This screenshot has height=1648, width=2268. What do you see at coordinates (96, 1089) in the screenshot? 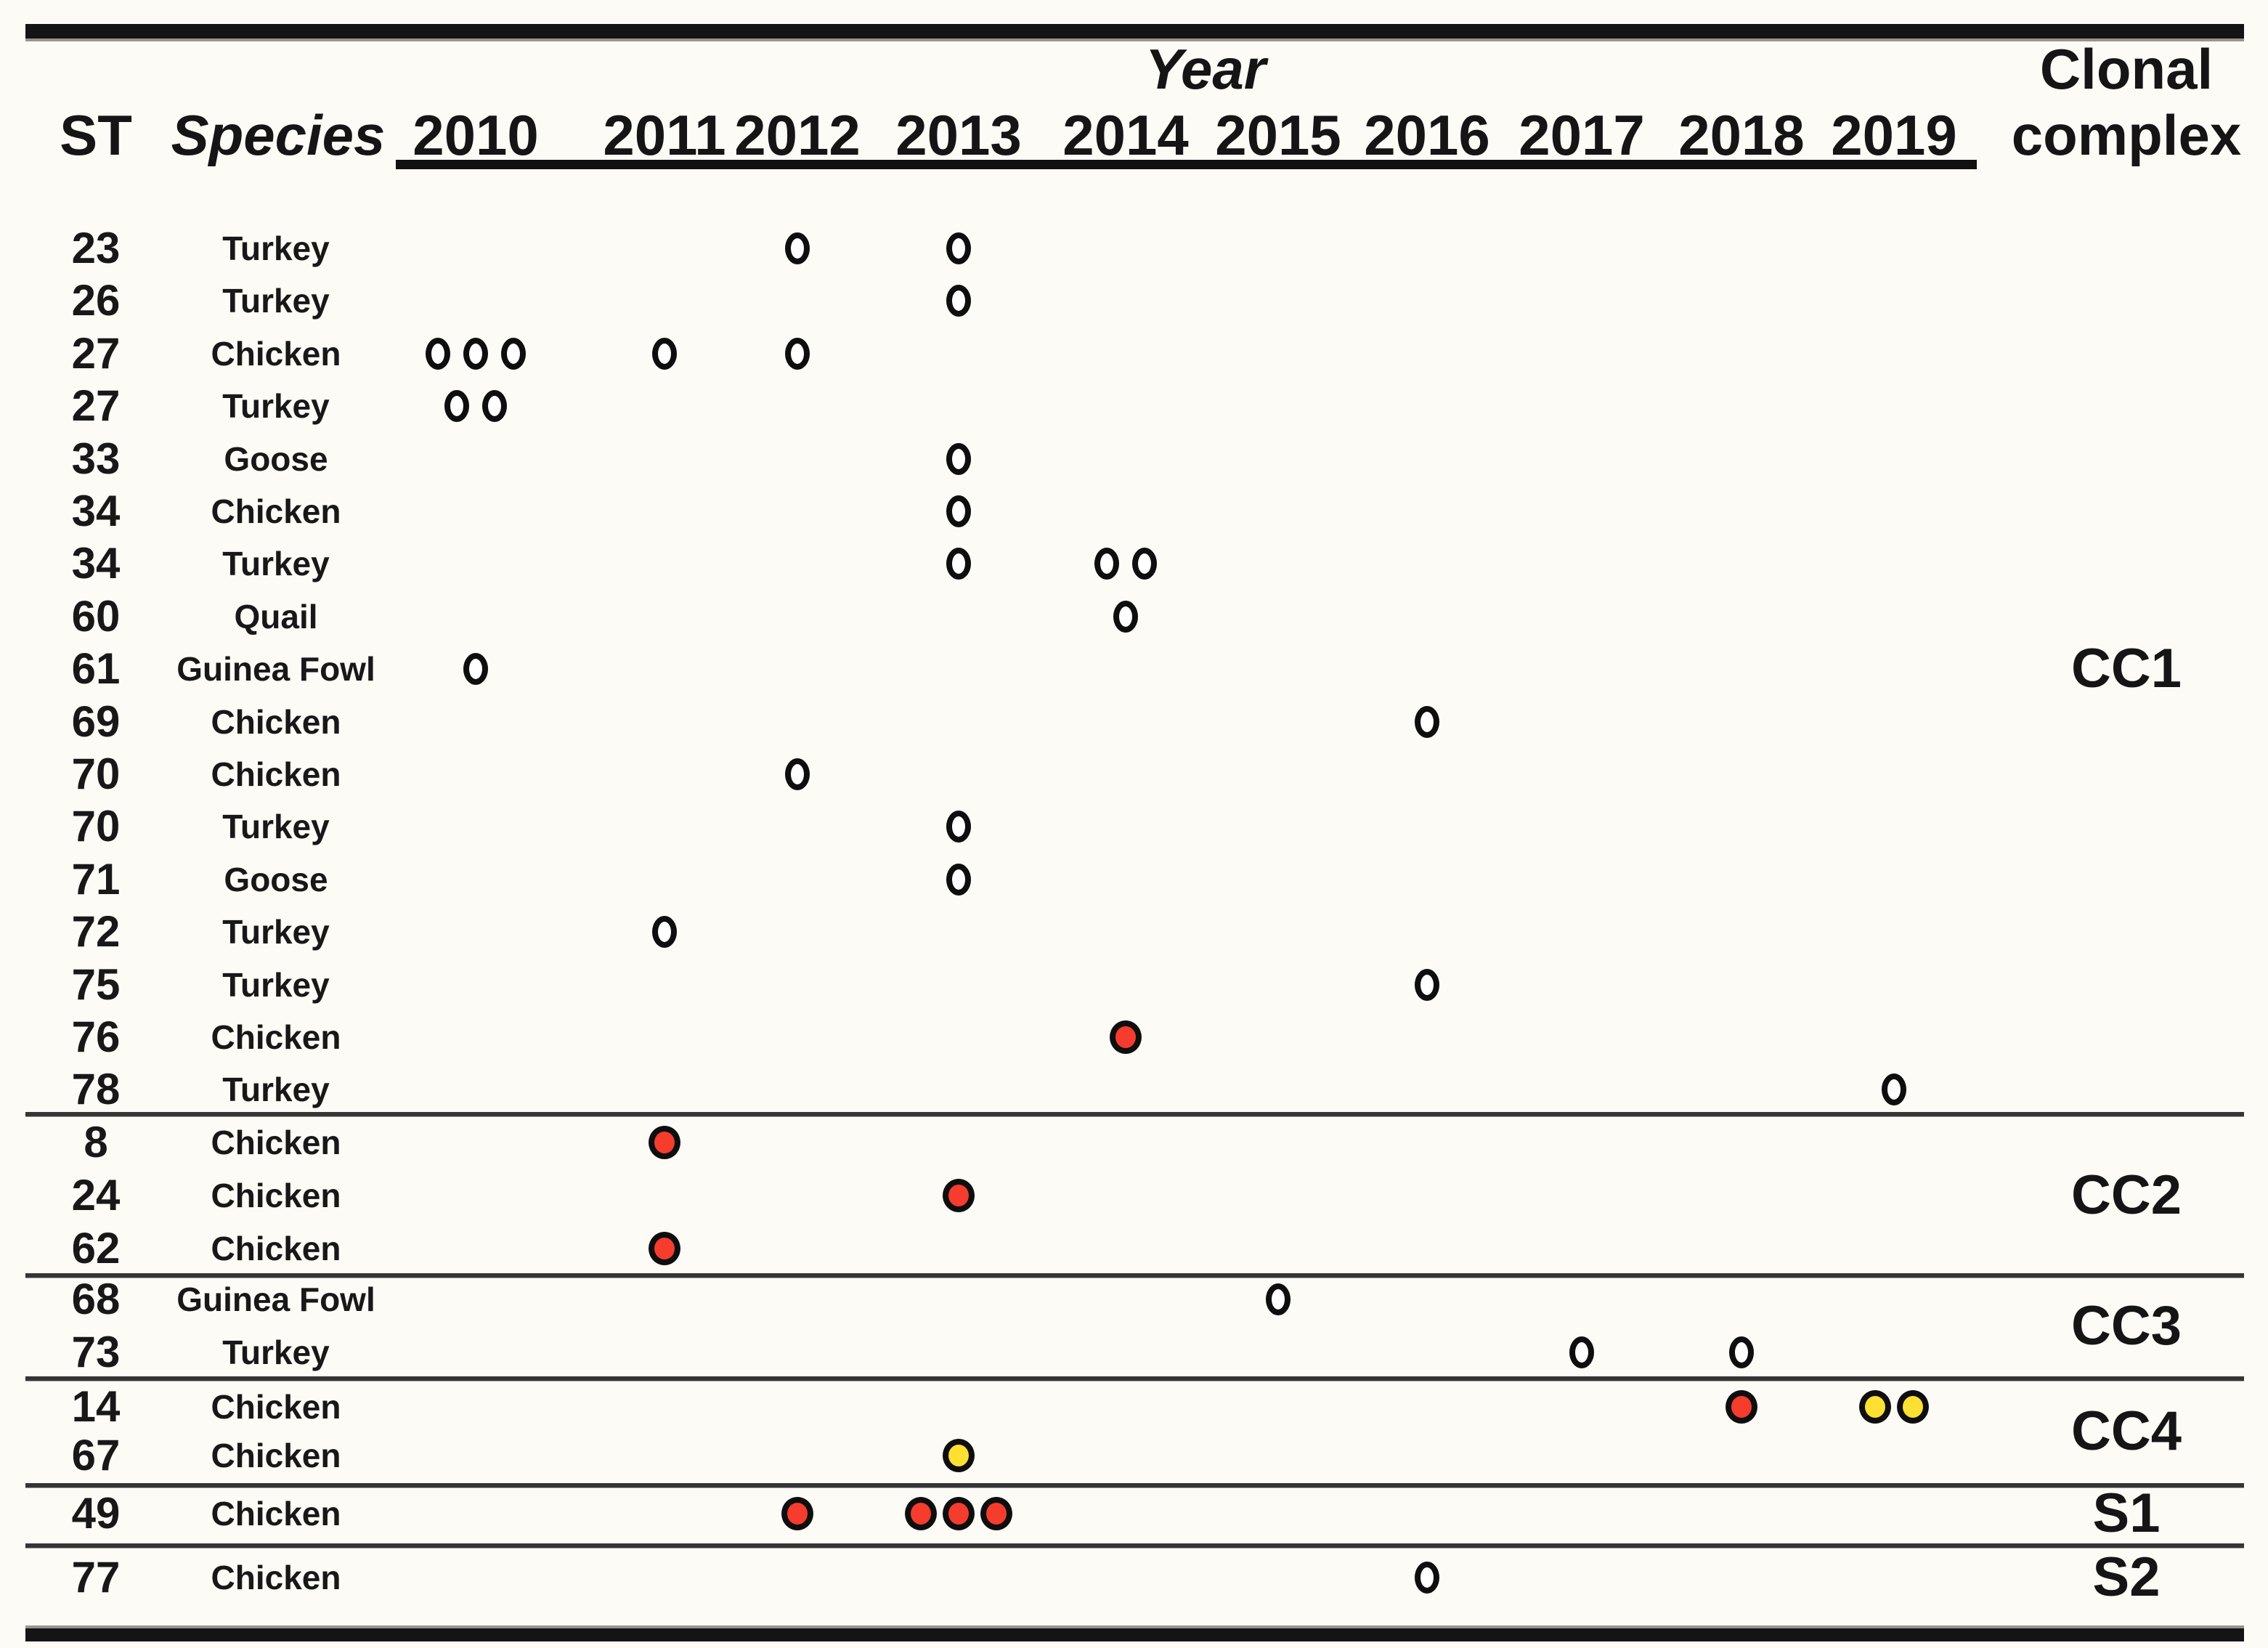
I see `st-value: 78` at bounding box center [96, 1089].